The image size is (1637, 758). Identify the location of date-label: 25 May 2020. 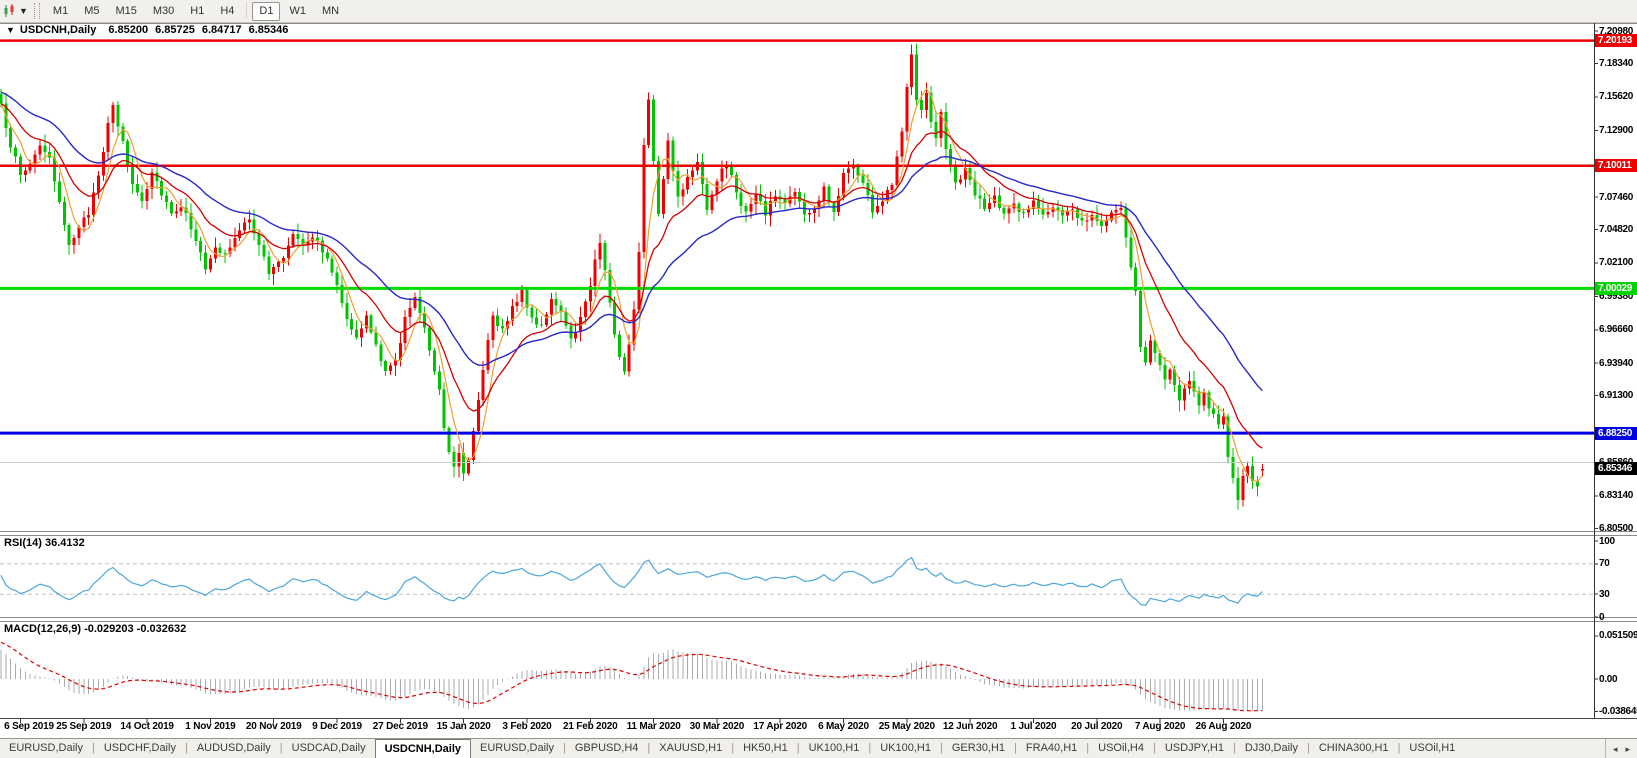
(906, 726).